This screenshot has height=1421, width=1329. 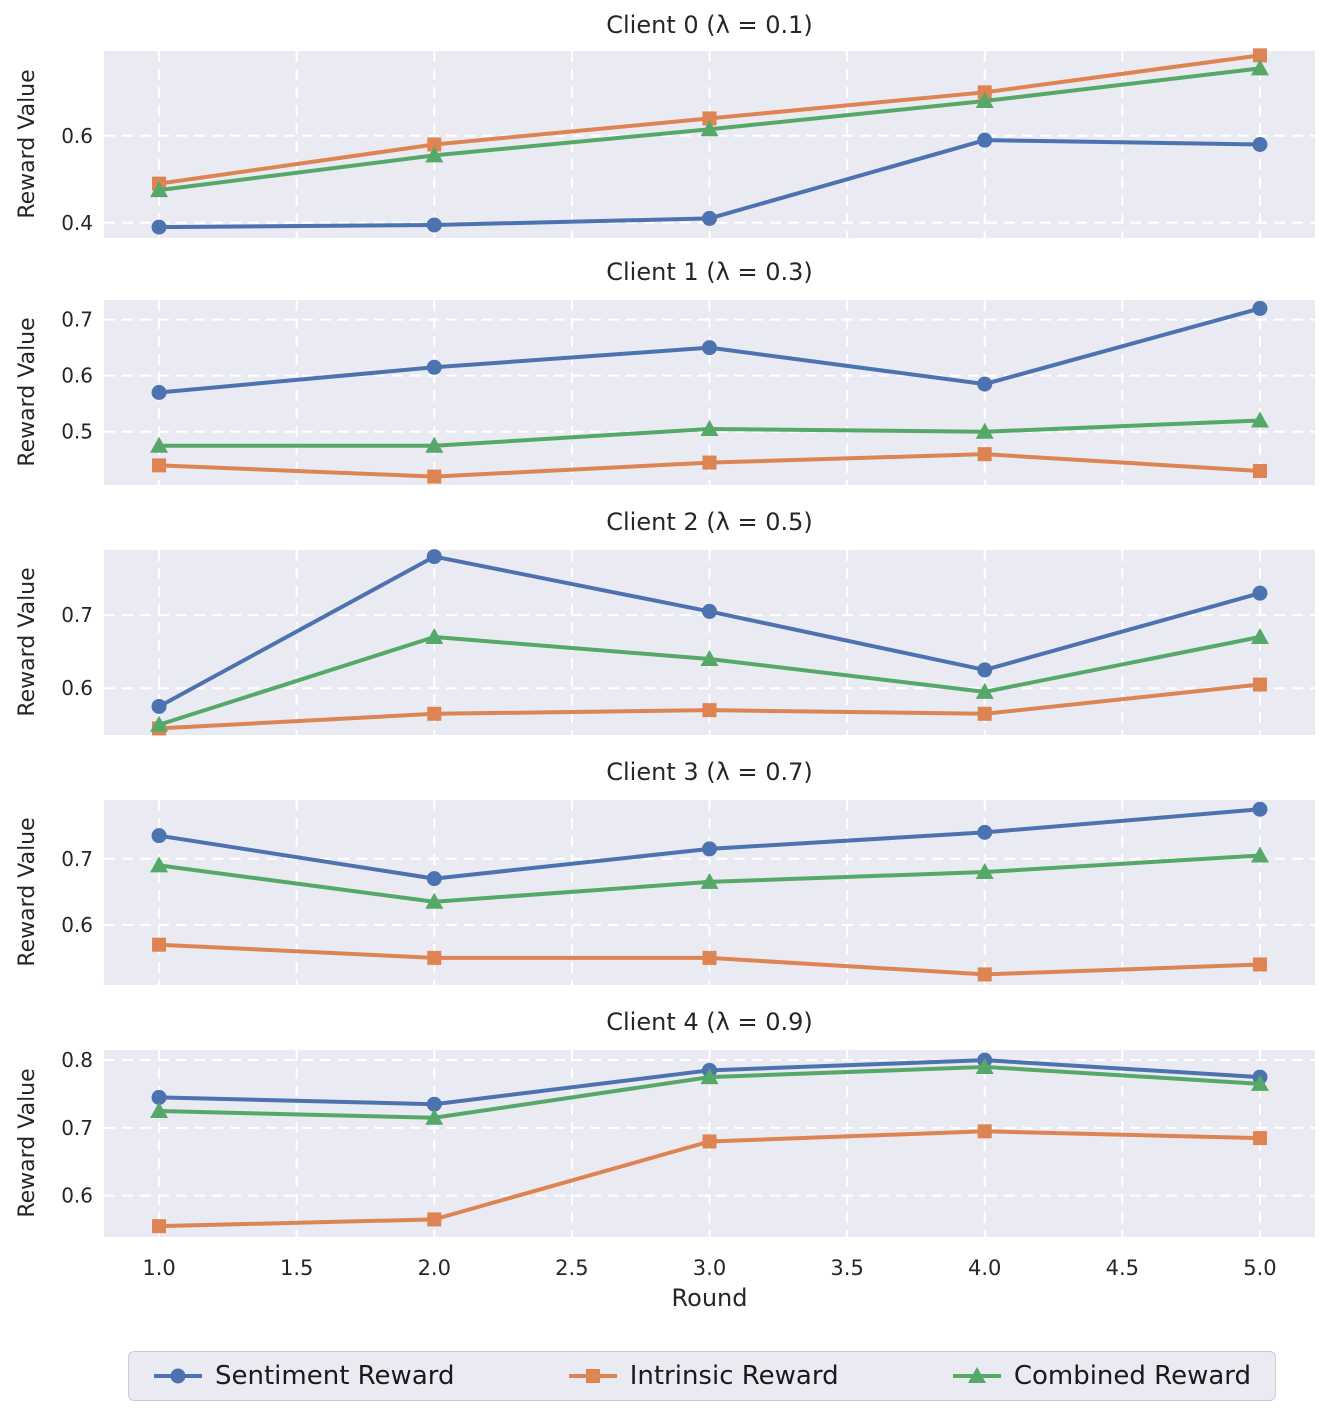 I want to click on square-marker-icon, so click(x=592, y=1376).